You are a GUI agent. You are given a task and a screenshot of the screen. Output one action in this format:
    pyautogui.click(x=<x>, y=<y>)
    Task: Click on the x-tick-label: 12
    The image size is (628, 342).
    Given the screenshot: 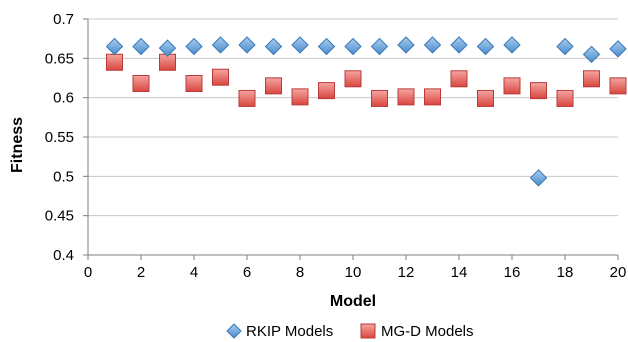 What is the action you would take?
    pyautogui.click(x=406, y=272)
    